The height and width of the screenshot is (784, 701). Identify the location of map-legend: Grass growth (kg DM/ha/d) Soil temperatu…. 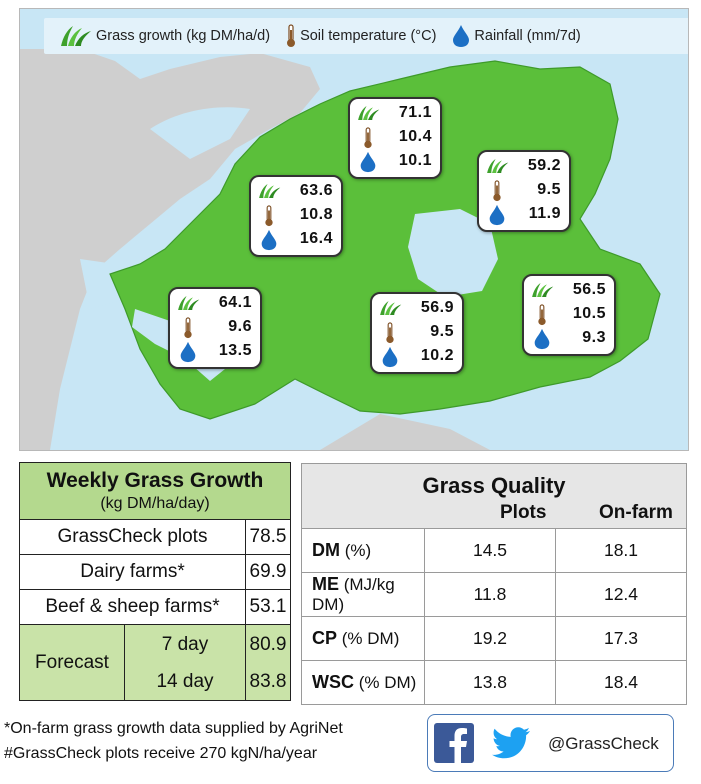
(366, 36).